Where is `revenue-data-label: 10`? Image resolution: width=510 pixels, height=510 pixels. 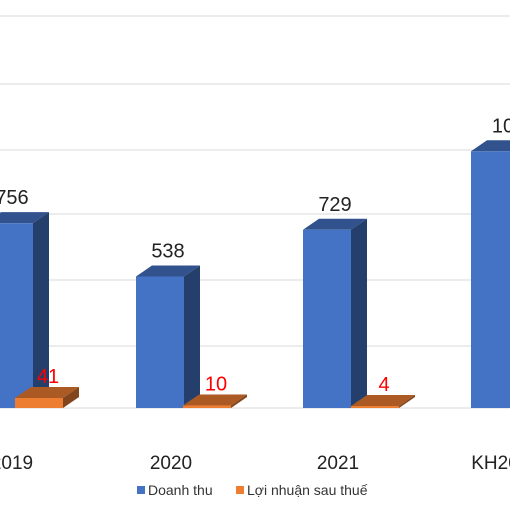 revenue-data-label: 10 is located at coordinates (501, 126).